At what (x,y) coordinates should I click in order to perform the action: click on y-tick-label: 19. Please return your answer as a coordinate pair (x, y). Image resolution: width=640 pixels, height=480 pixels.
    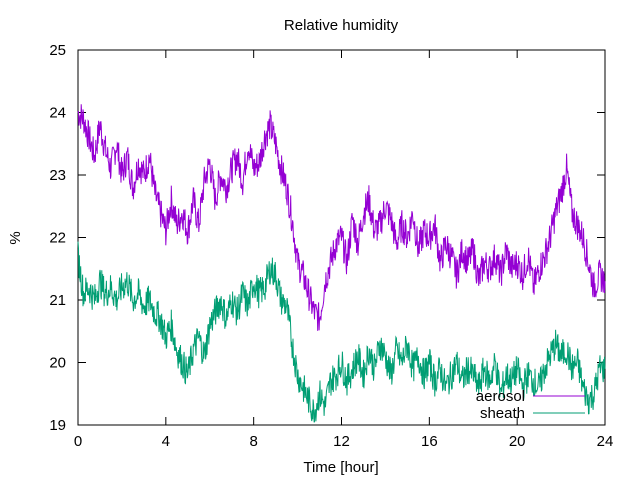
    Looking at the image, I should click on (57, 425).